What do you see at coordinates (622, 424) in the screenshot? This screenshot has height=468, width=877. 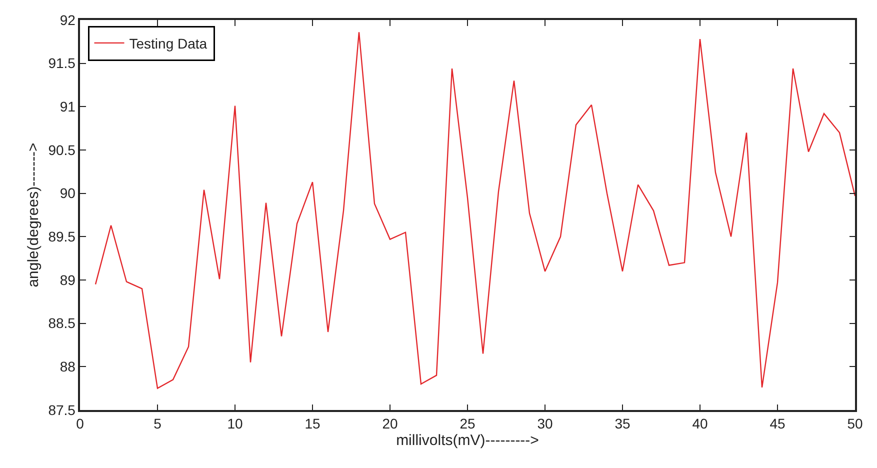 I see `x-tick-label: 35` at bounding box center [622, 424].